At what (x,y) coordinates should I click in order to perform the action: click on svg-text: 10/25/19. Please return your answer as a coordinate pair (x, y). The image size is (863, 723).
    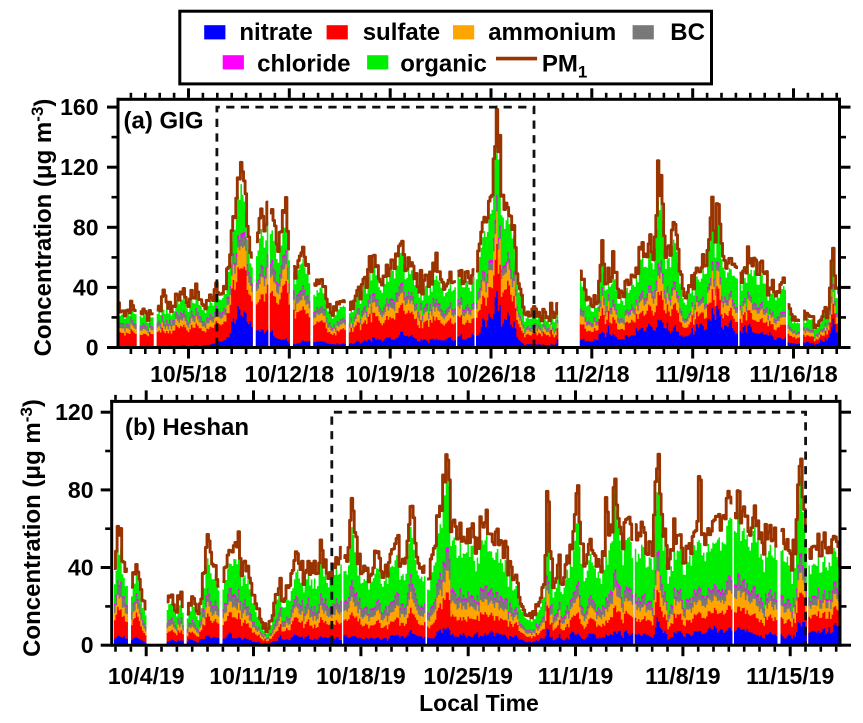
    Looking at the image, I should click on (468, 676).